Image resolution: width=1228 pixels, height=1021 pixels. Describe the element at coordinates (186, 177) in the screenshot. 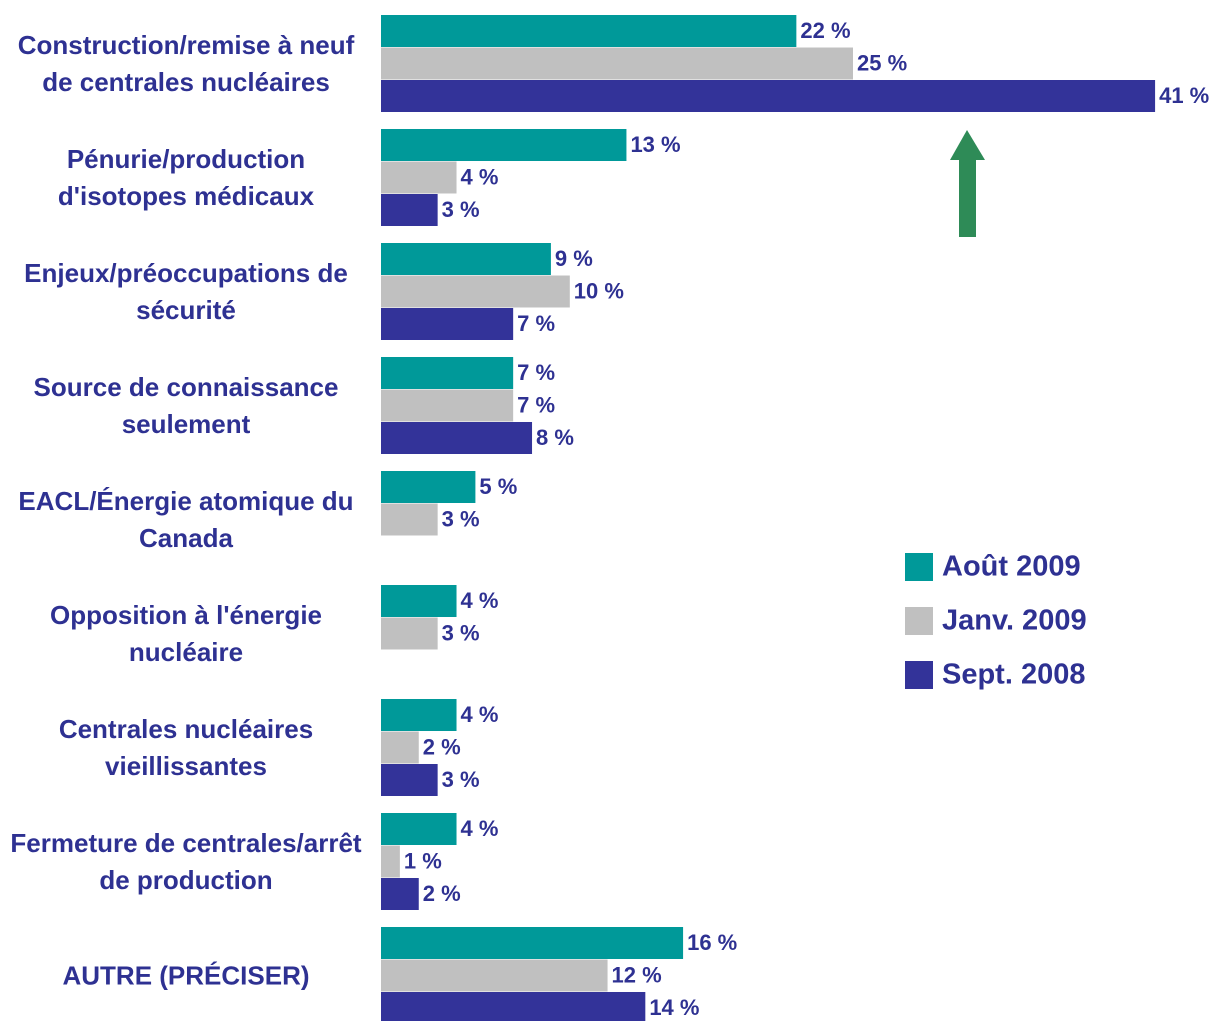

I see `category-label: Pénurie/production d'isotopes médicaux` at that location.